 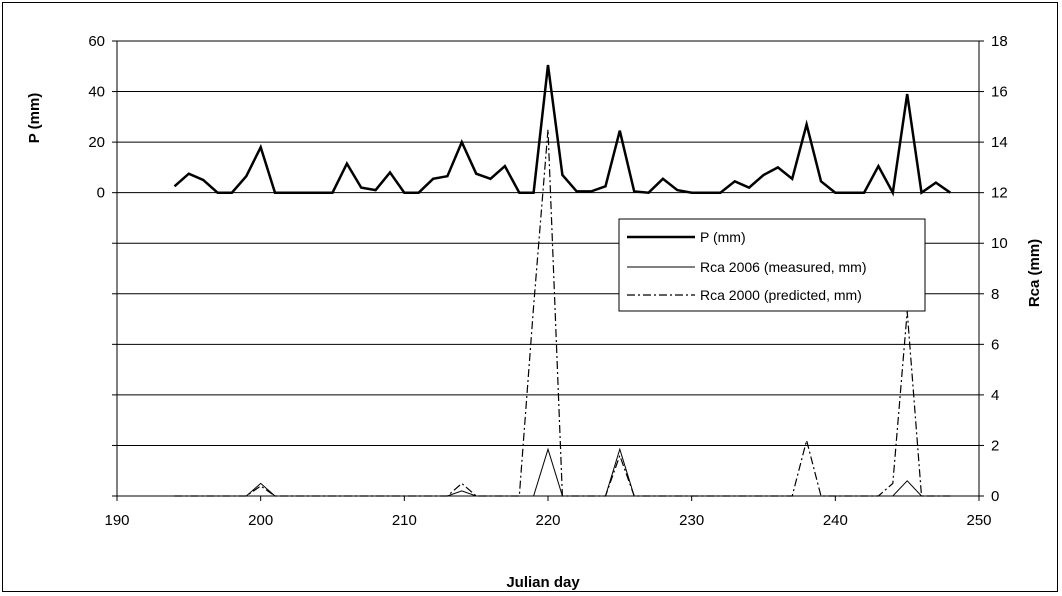 I want to click on x-axis-ticks: 190 200 210 220 230 240 250, so click(x=548, y=512).